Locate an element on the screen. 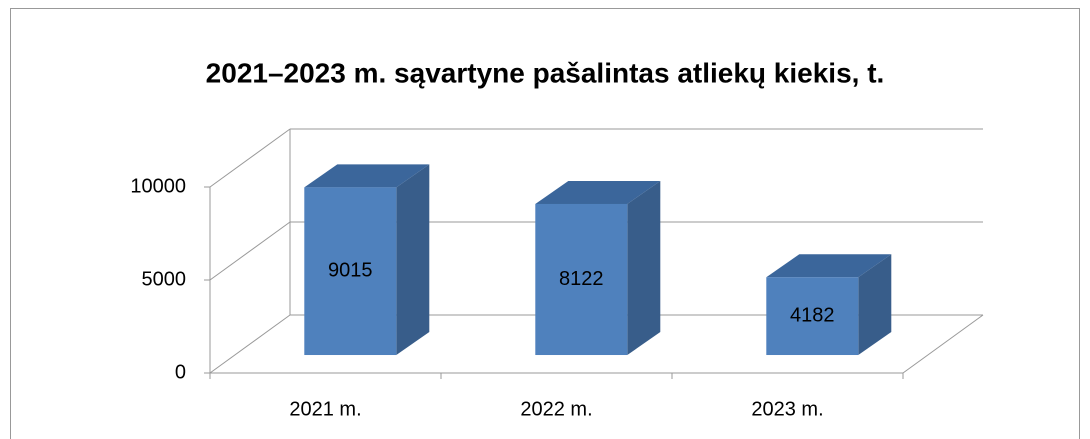  data-label: 4182 is located at coordinates (812, 315).